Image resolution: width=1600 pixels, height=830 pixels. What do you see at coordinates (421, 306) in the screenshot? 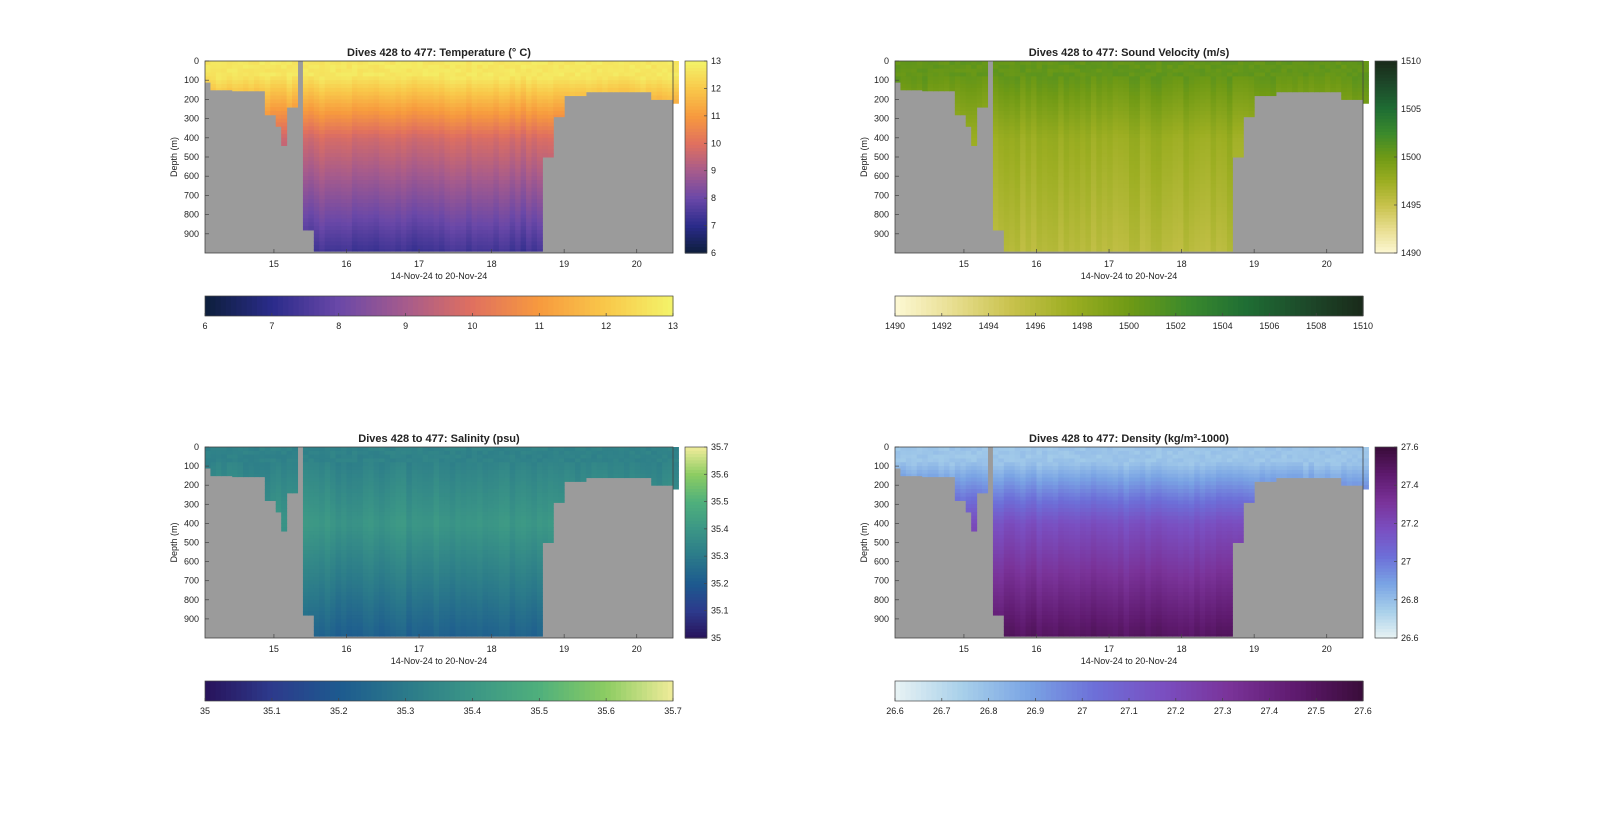
I see `colorbar-swatch` at bounding box center [421, 306].